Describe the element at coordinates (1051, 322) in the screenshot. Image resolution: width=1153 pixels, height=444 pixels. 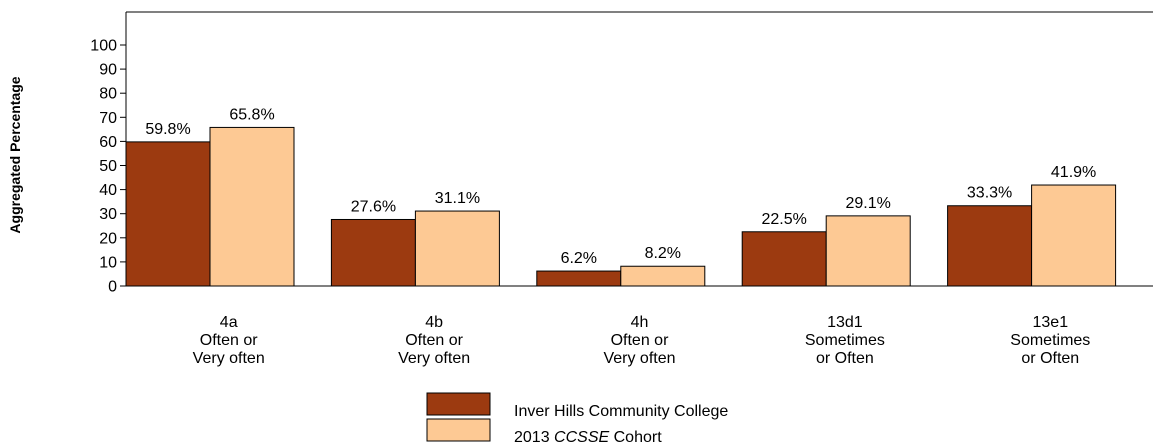
I see `category-label: 13e1` at that location.